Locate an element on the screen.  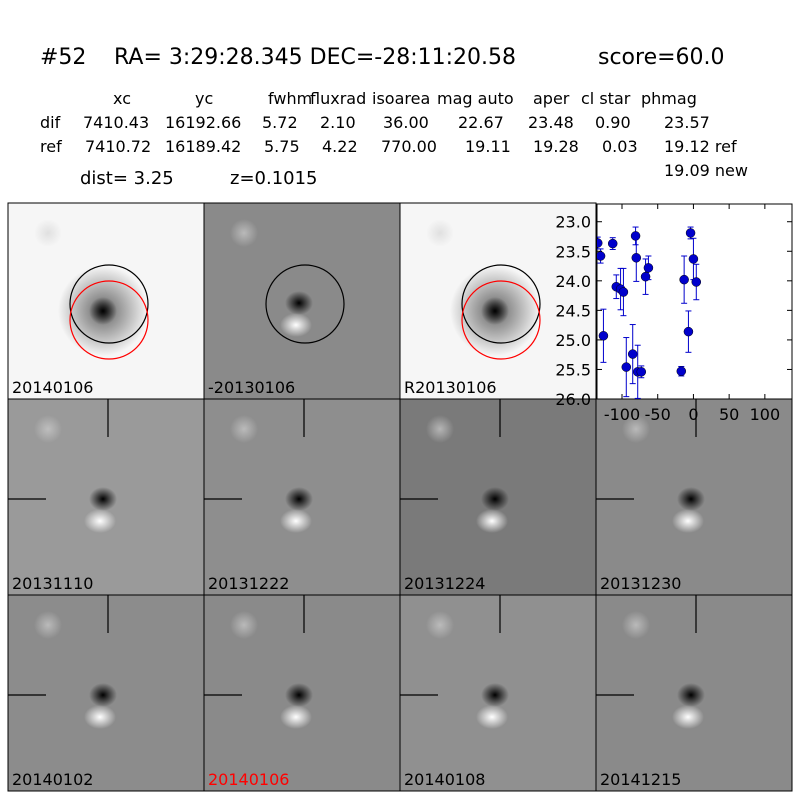
column-header: mag auto is located at coordinates (475, 98).